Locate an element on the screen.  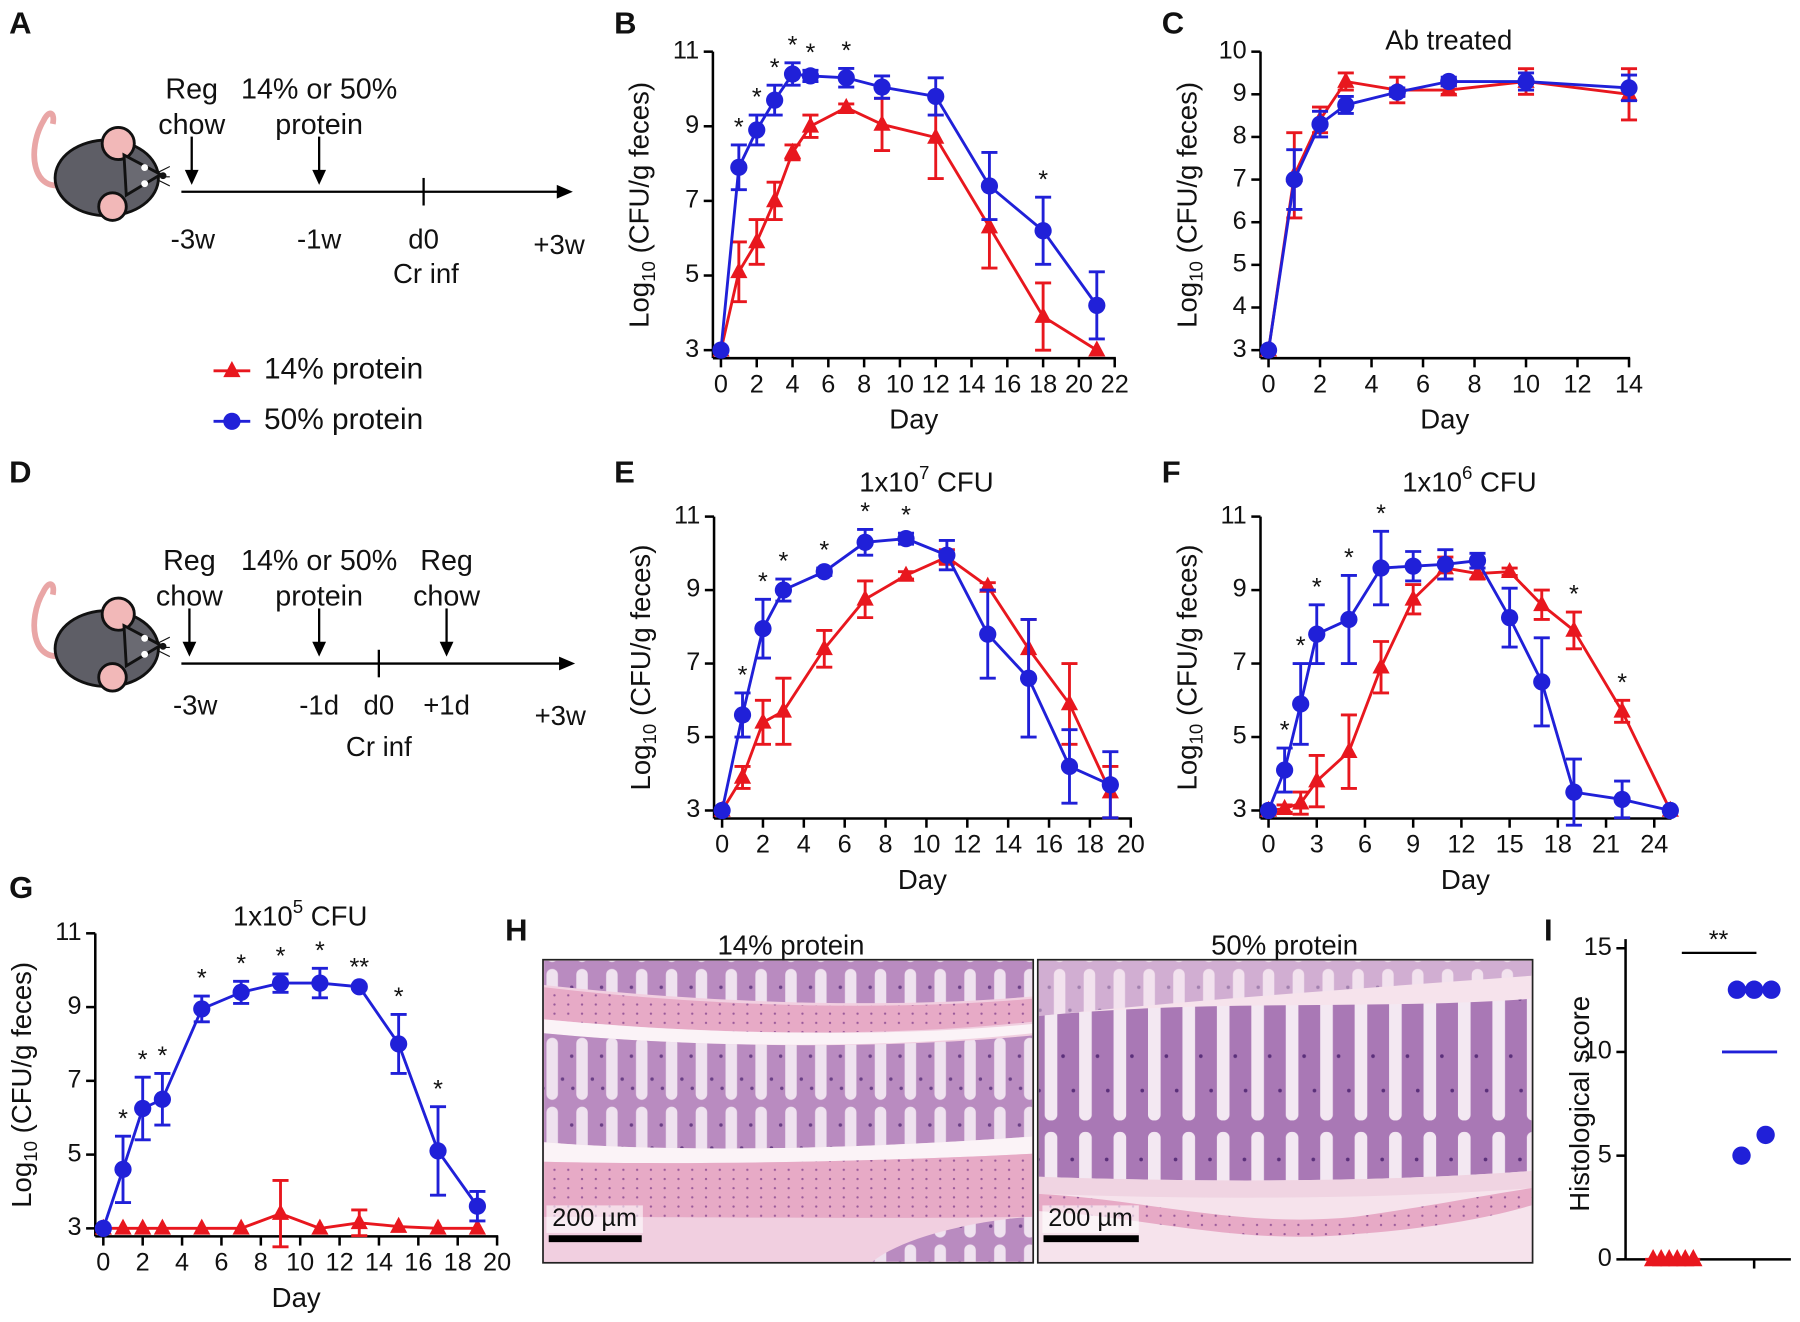
y-tick-label: 6 is located at coordinates (1240, 221).